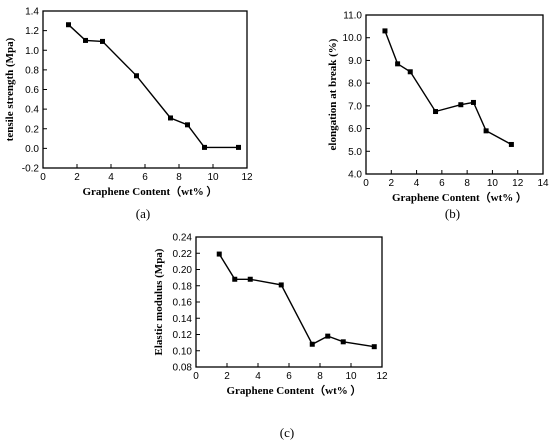  What do you see at coordinates (143, 213) in the screenshot?
I see `panel-label: (a)` at bounding box center [143, 213].